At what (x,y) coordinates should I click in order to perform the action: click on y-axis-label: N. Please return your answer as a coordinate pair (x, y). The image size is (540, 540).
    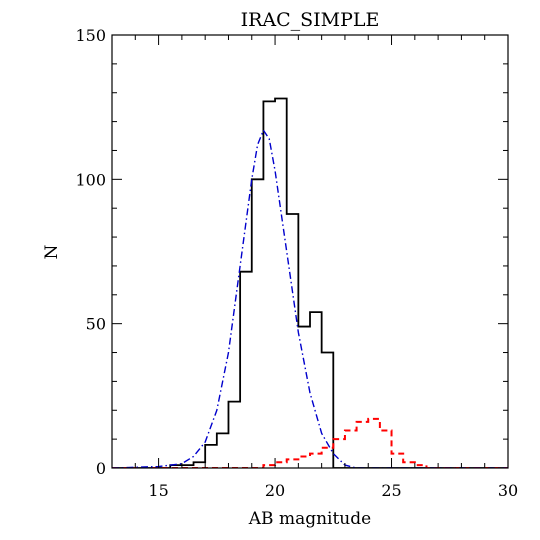
    Looking at the image, I should click on (52, 251).